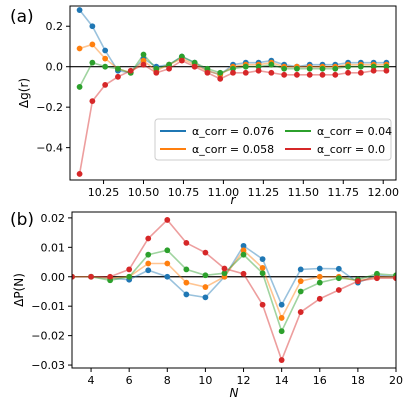  I want to click on panel-b-x-tick-label: 16, so click(320, 380).